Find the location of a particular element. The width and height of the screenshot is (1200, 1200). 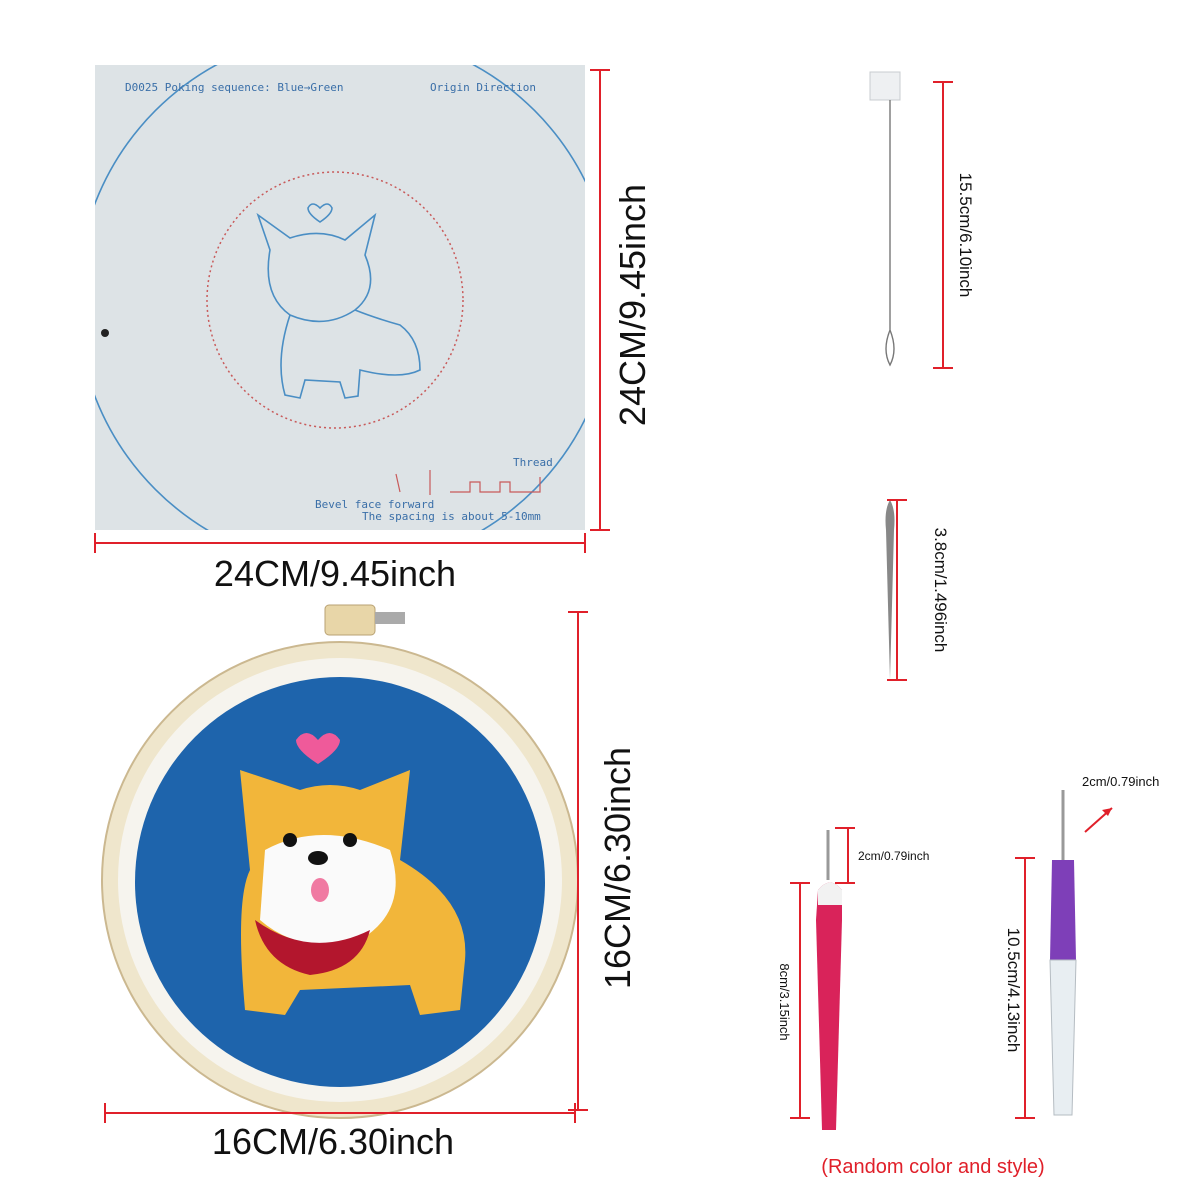

pen1-length: 8cm/3.15inch is located at coordinates (784, 1001).